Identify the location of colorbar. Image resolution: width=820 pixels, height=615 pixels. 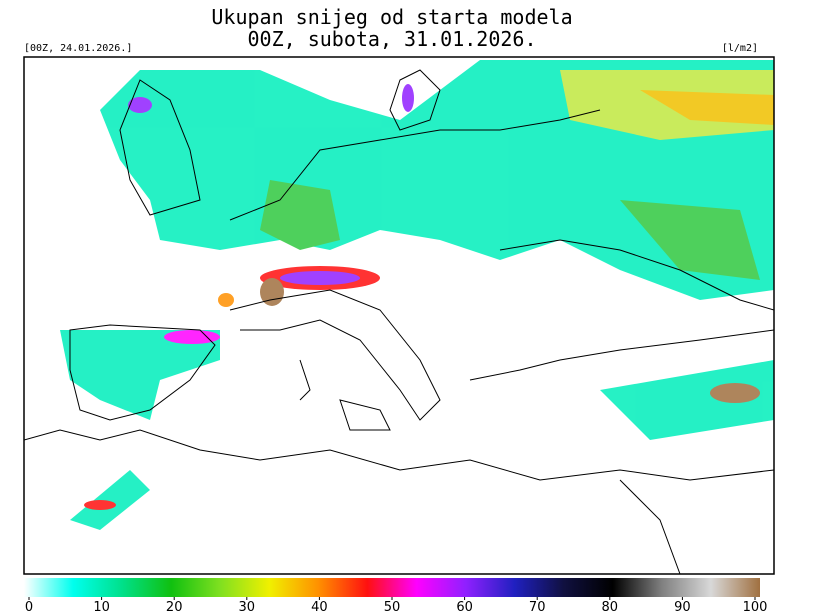
(392, 587).